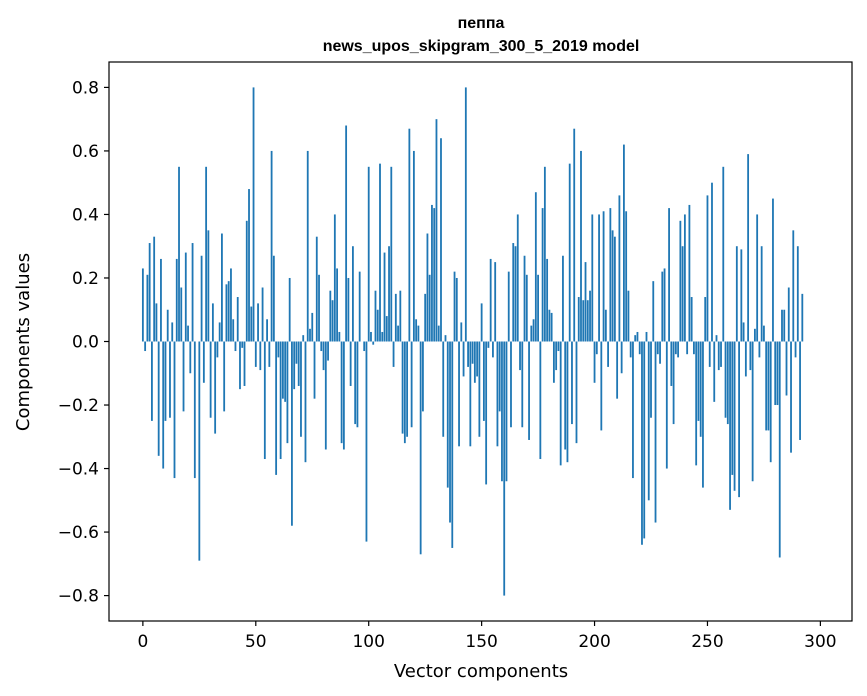 Image resolution: width=867 pixels, height=696 pixels. I want to click on y-tick-label: −0.8, so click(78, 597).